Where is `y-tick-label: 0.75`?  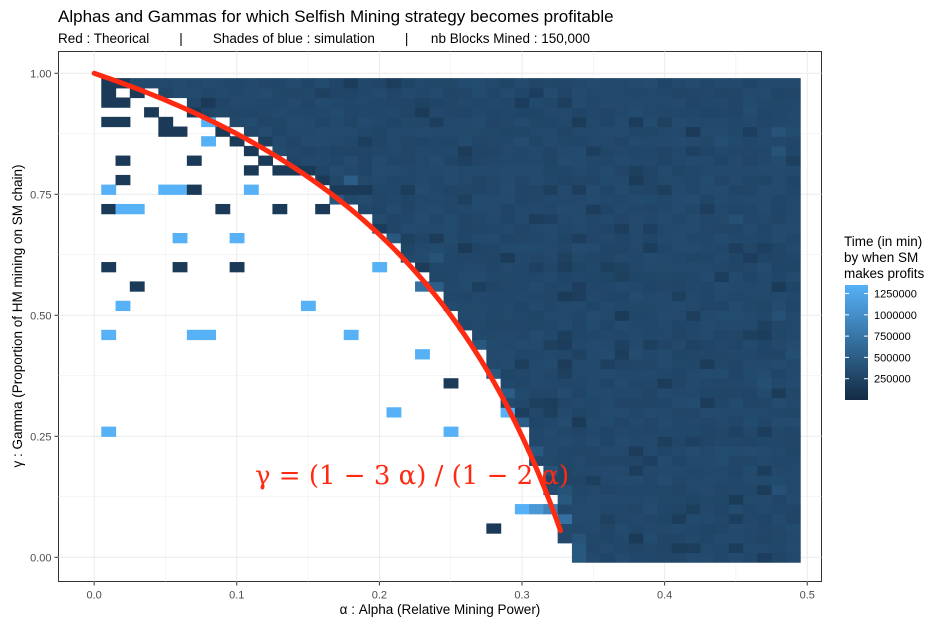 y-tick-label: 0.75 is located at coordinates (40, 195).